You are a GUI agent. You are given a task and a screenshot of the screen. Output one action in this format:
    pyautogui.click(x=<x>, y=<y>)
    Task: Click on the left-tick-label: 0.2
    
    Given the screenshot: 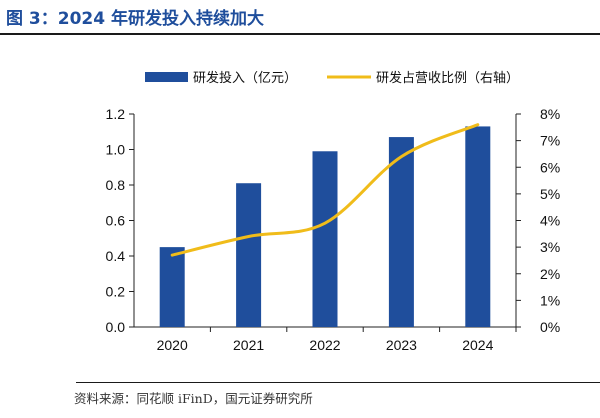 What is the action you would take?
    pyautogui.click(x=116, y=292)
    